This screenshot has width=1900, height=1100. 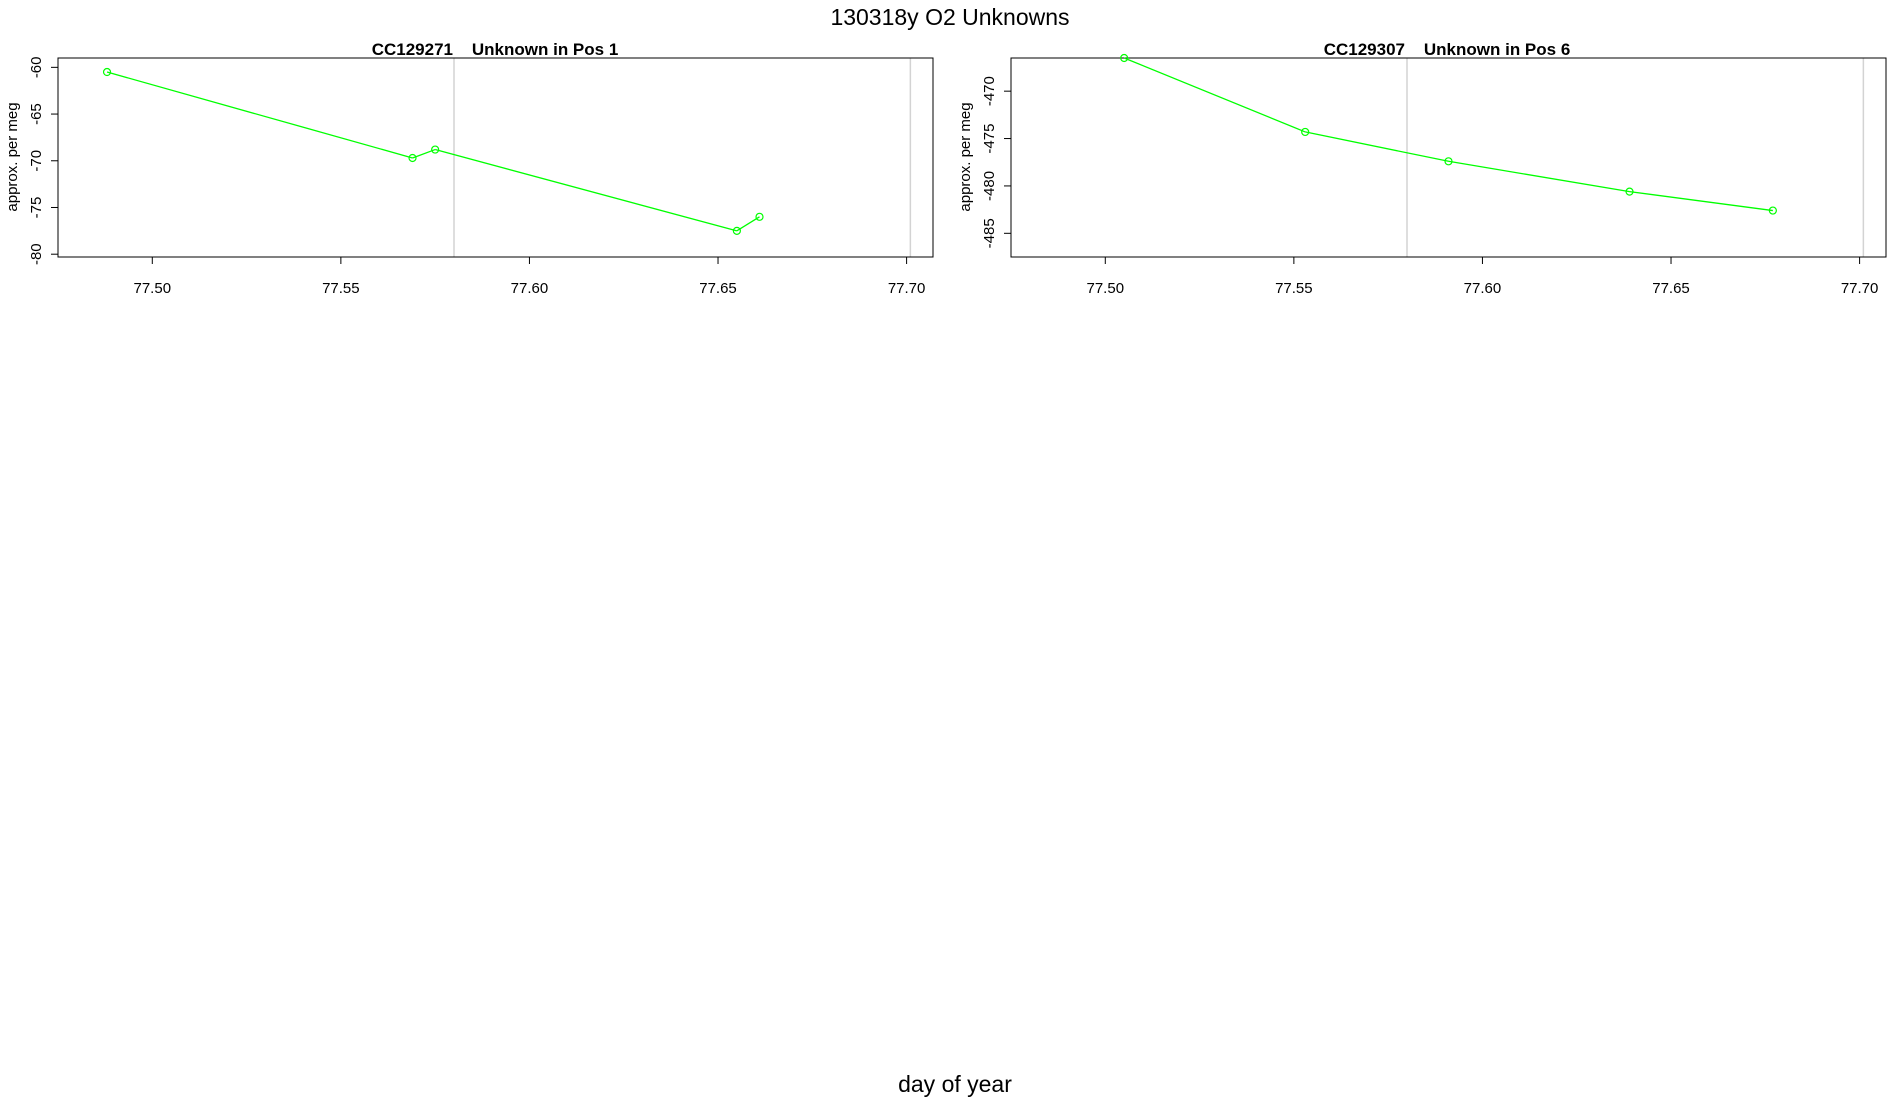 What do you see at coordinates (989, 186) in the screenshot?
I see `panel-2-y-tick-label-2: -480` at bounding box center [989, 186].